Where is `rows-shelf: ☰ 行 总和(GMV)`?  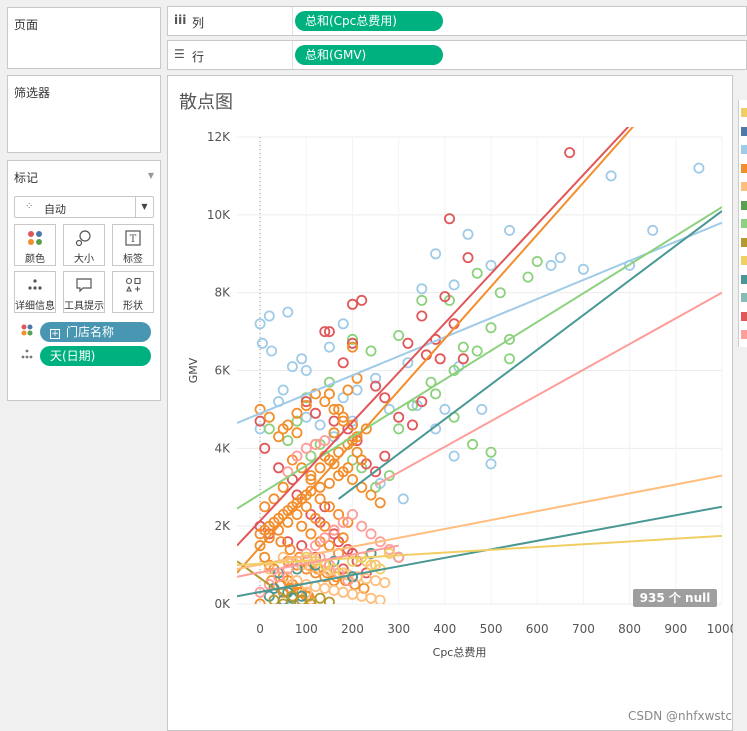 rows-shelf: ☰ 行 总和(GMV) is located at coordinates (457, 55).